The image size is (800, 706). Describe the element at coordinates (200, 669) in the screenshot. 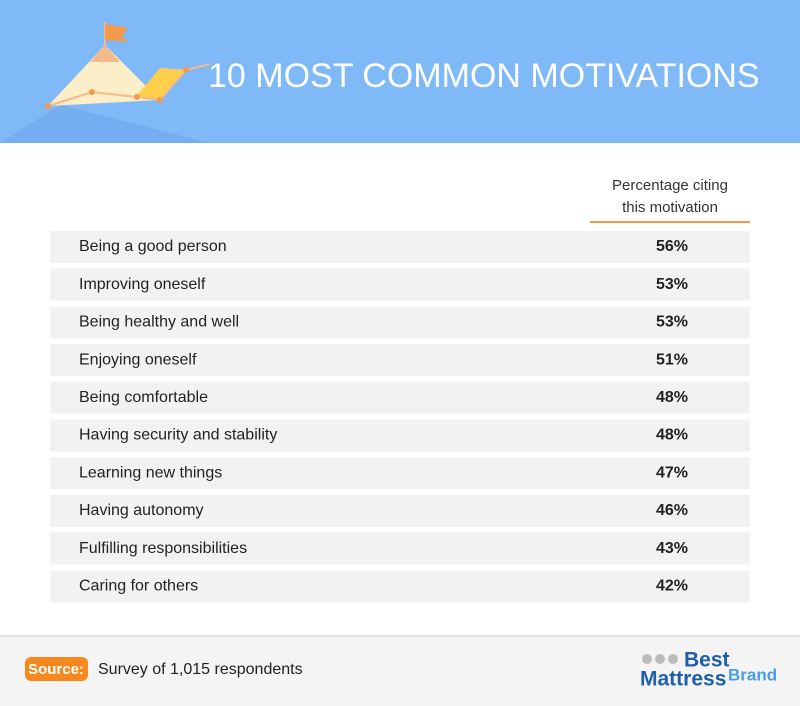

I see `source-text: Survey of 1,015 respondents` at that location.